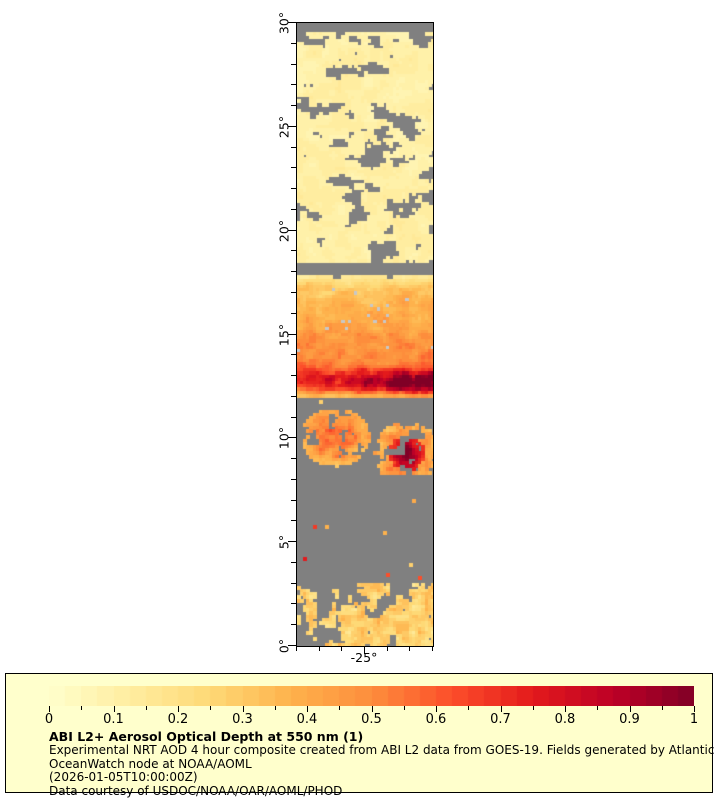  I want to click on colorbar-tick-label: 1, so click(694, 719).